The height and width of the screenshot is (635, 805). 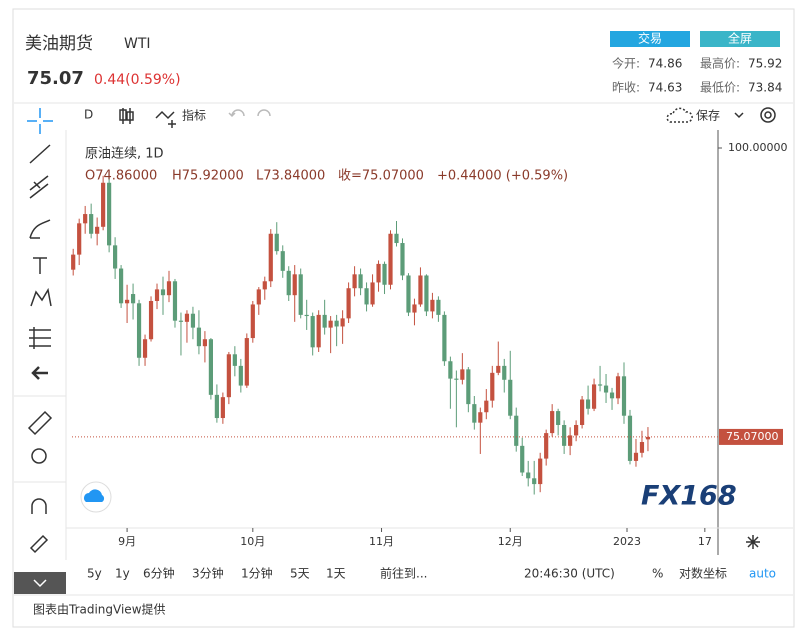 What do you see at coordinates (300, 574) in the screenshot?
I see `range-button: 5天` at bounding box center [300, 574].